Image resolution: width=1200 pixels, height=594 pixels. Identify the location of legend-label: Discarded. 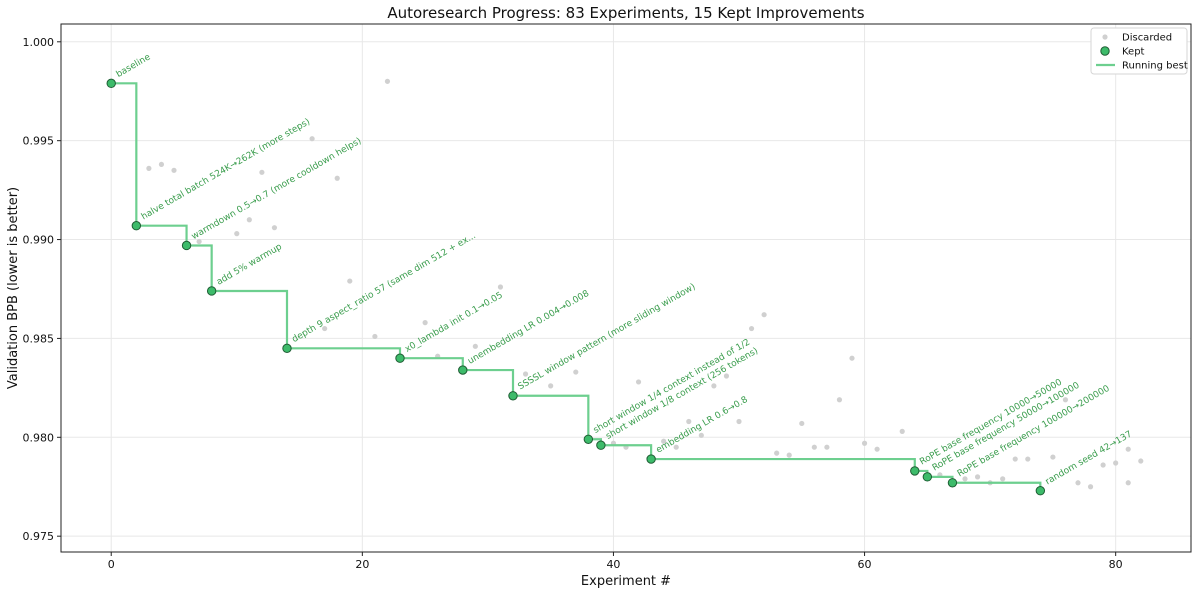
(1147, 38).